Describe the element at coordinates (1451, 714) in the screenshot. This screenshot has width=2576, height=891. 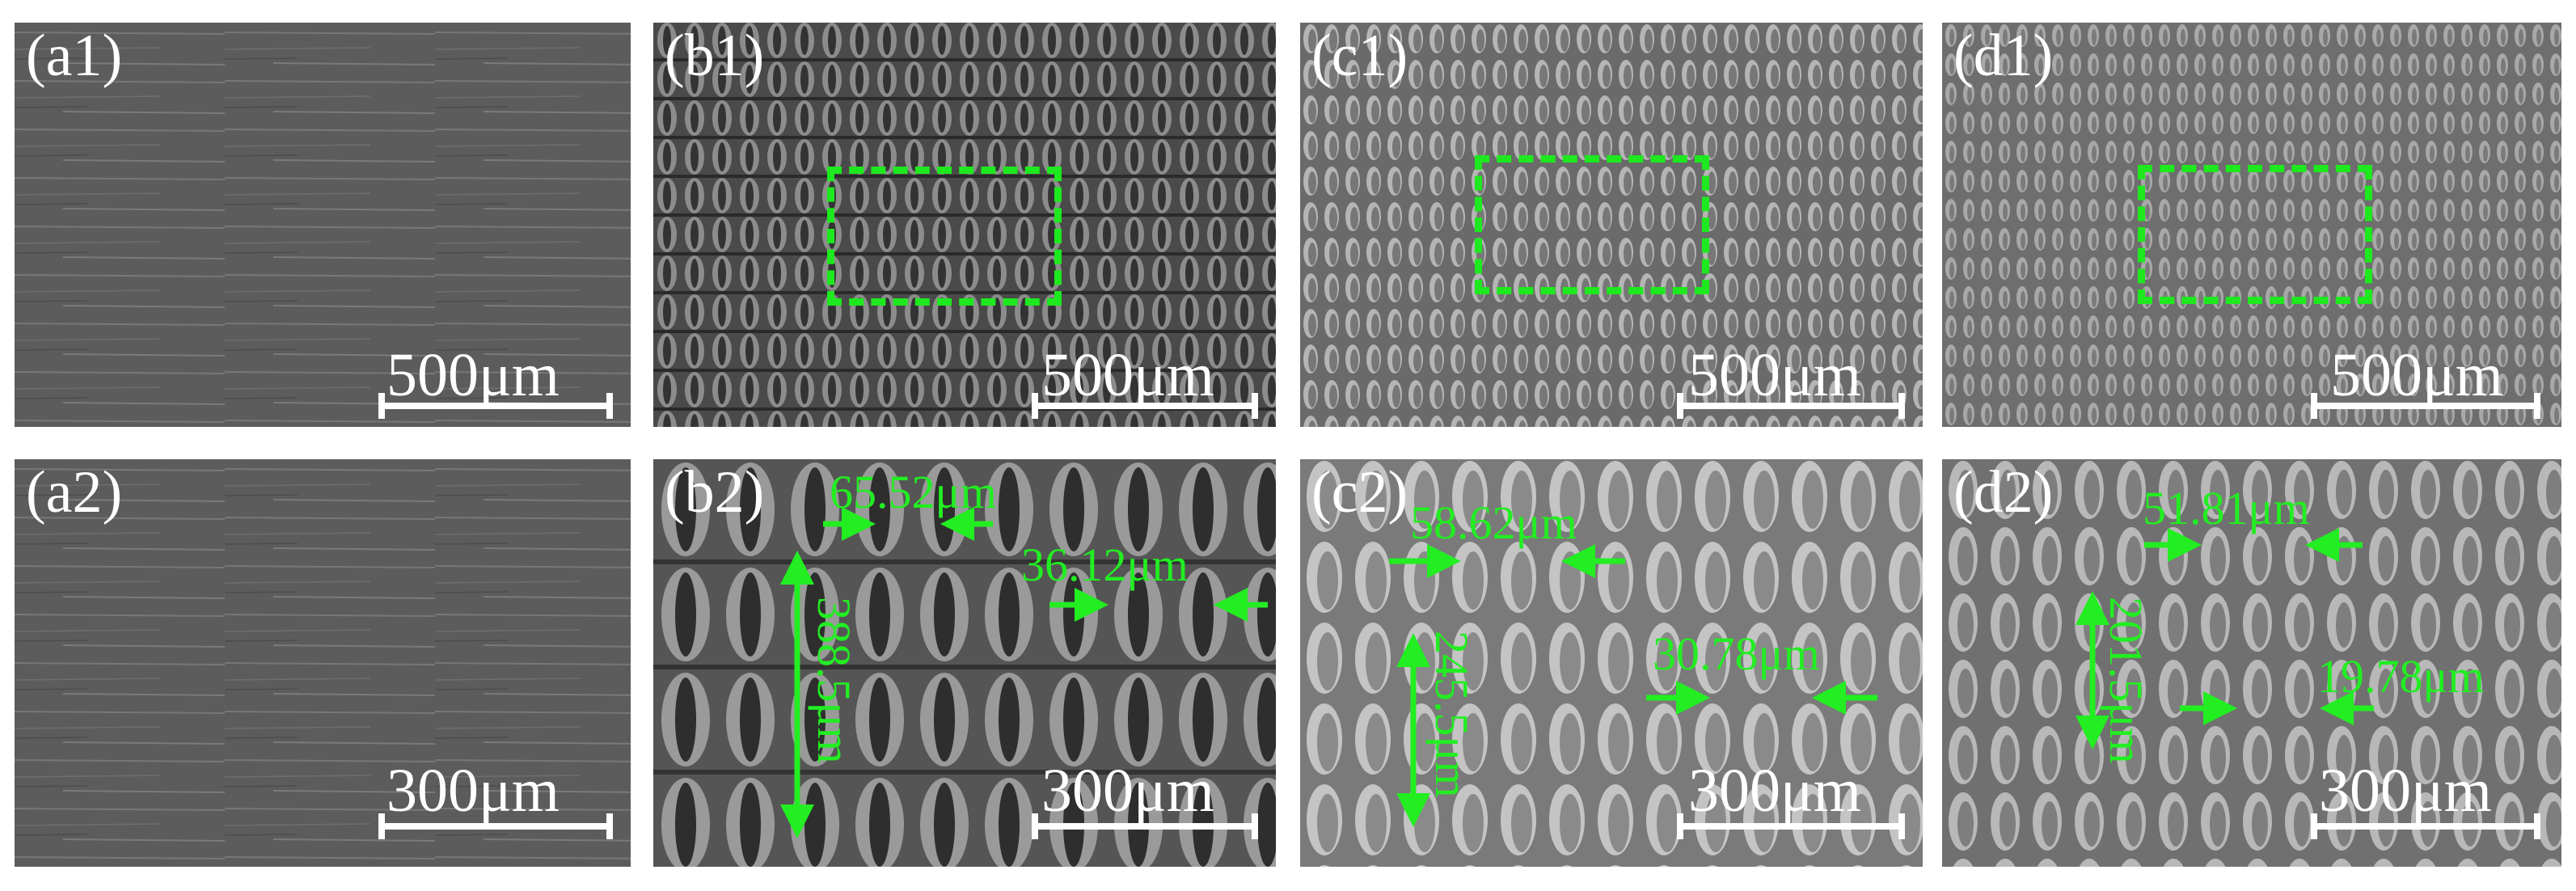
I see `measurement-height-c2: 245.5μm` at that location.